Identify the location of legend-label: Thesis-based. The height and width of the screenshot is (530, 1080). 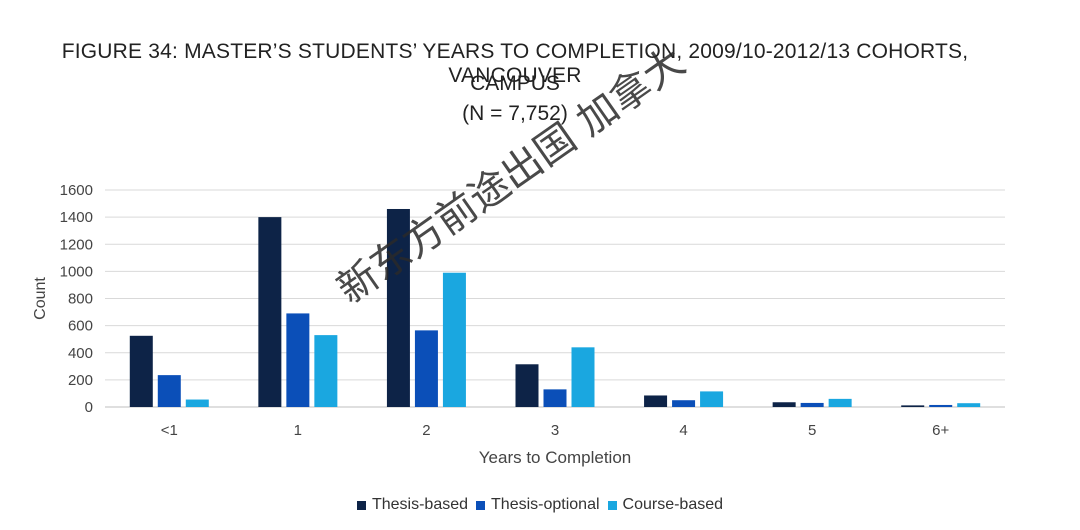
(420, 504).